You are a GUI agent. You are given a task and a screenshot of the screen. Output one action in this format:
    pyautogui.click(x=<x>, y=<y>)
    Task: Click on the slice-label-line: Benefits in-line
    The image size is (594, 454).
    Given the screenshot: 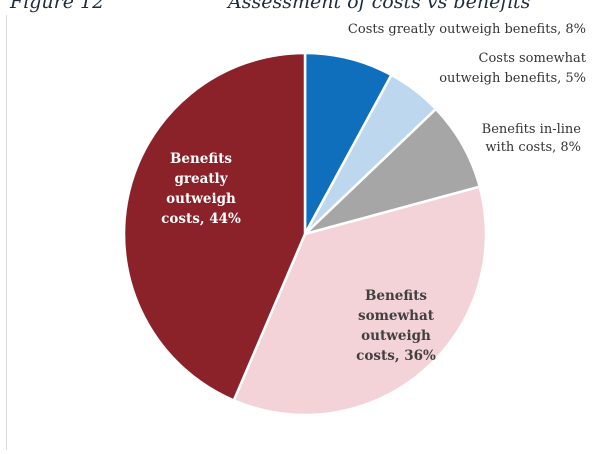 What is the action you would take?
    pyautogui.click(x=532, y=129)
    